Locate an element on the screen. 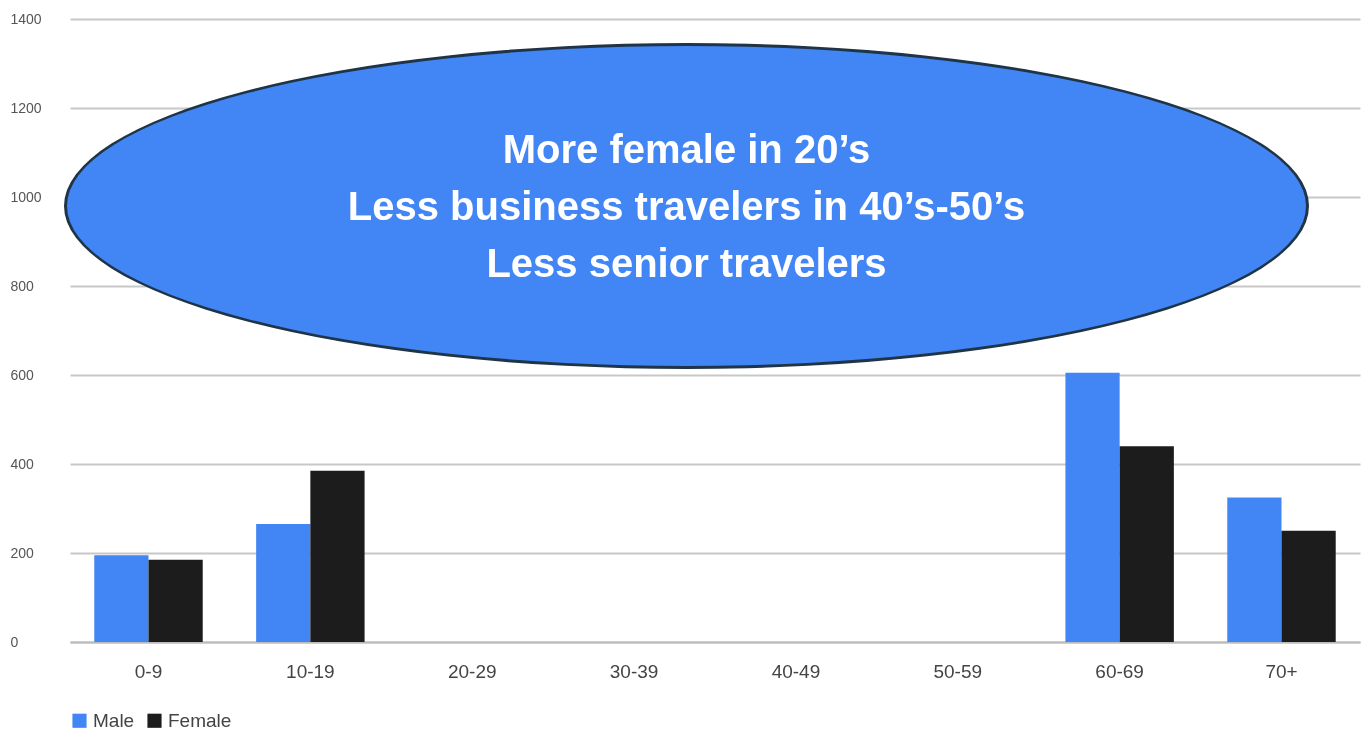 The width and height of the screenshot is (1367, 738). y-tick-label: 1200 is located at coordinates (26, 107).